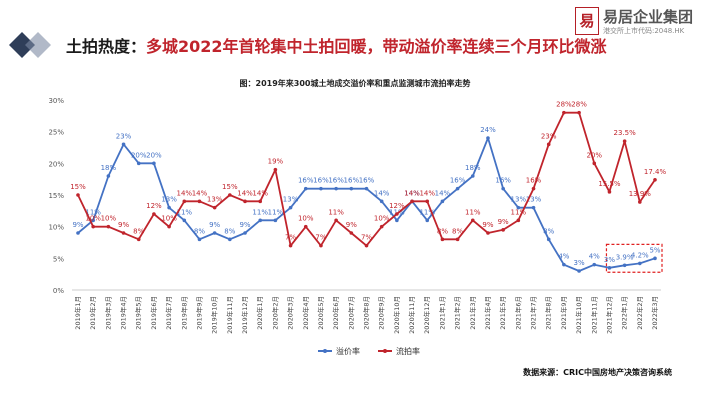 The width and height of the screenshot is (710, 405). Describe the element at coordinates (381, 313) in the screenshot. I see `x-tick-label: 2020年9月` at that location.